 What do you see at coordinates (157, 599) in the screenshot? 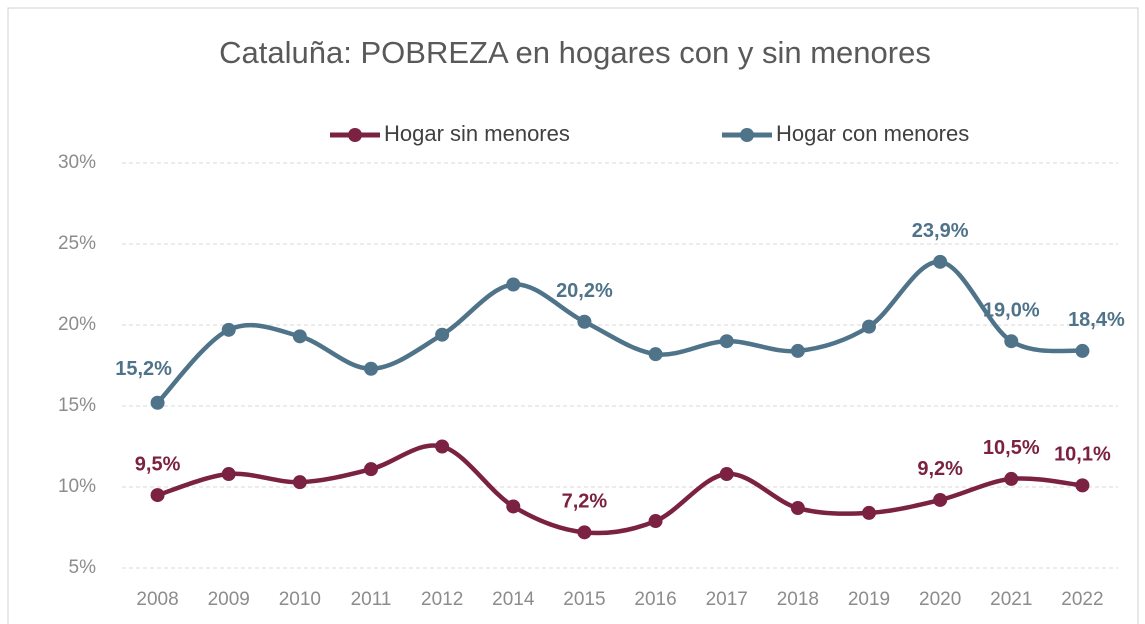
I see `x-tick-label: 2008` at bounding box center [157, 599].